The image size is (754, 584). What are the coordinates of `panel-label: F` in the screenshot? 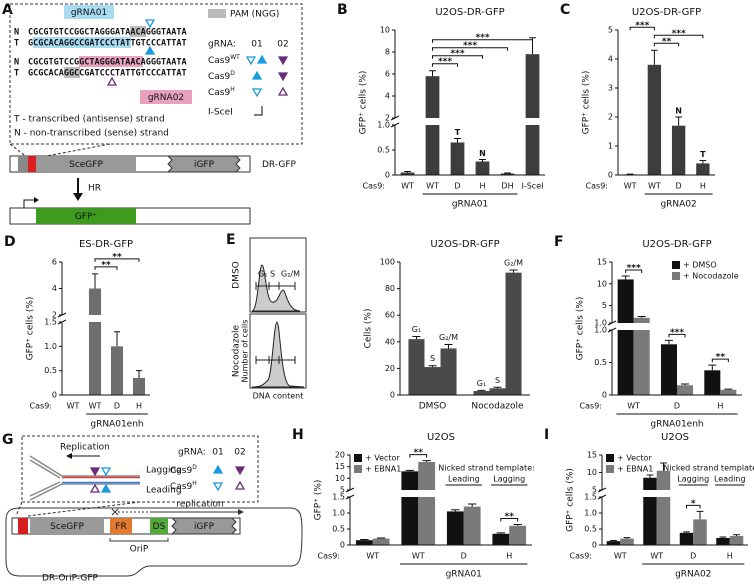 It's located at (559, 242).